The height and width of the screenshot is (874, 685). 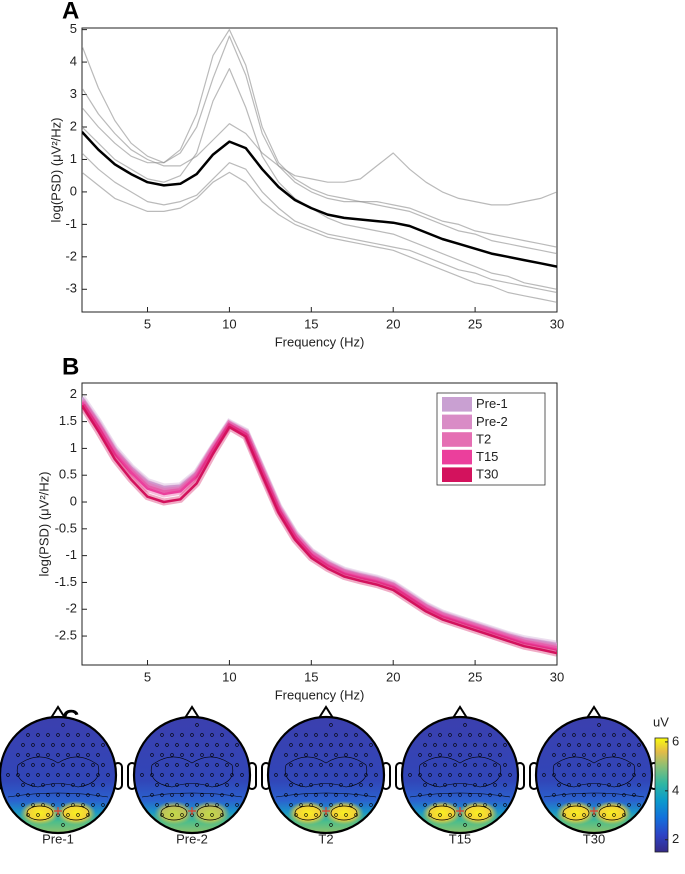 I want to click on hot-spot, so click(x=308, y=813).